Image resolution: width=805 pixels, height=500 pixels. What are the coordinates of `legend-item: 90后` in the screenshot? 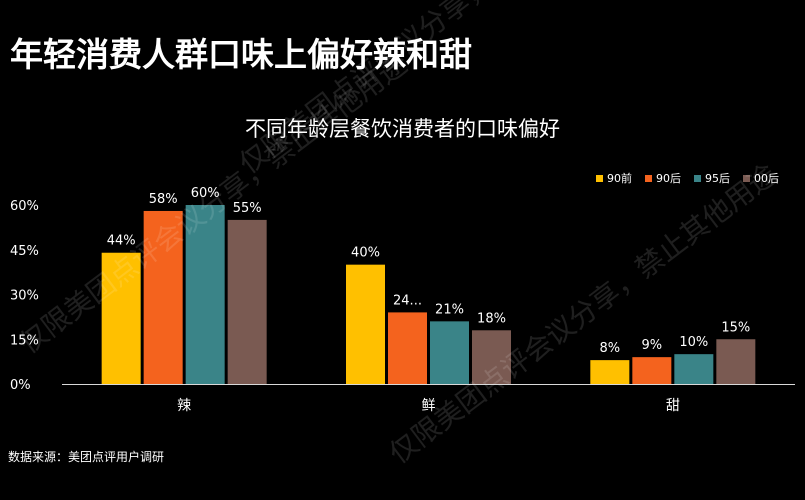 It's located at (663, 178).